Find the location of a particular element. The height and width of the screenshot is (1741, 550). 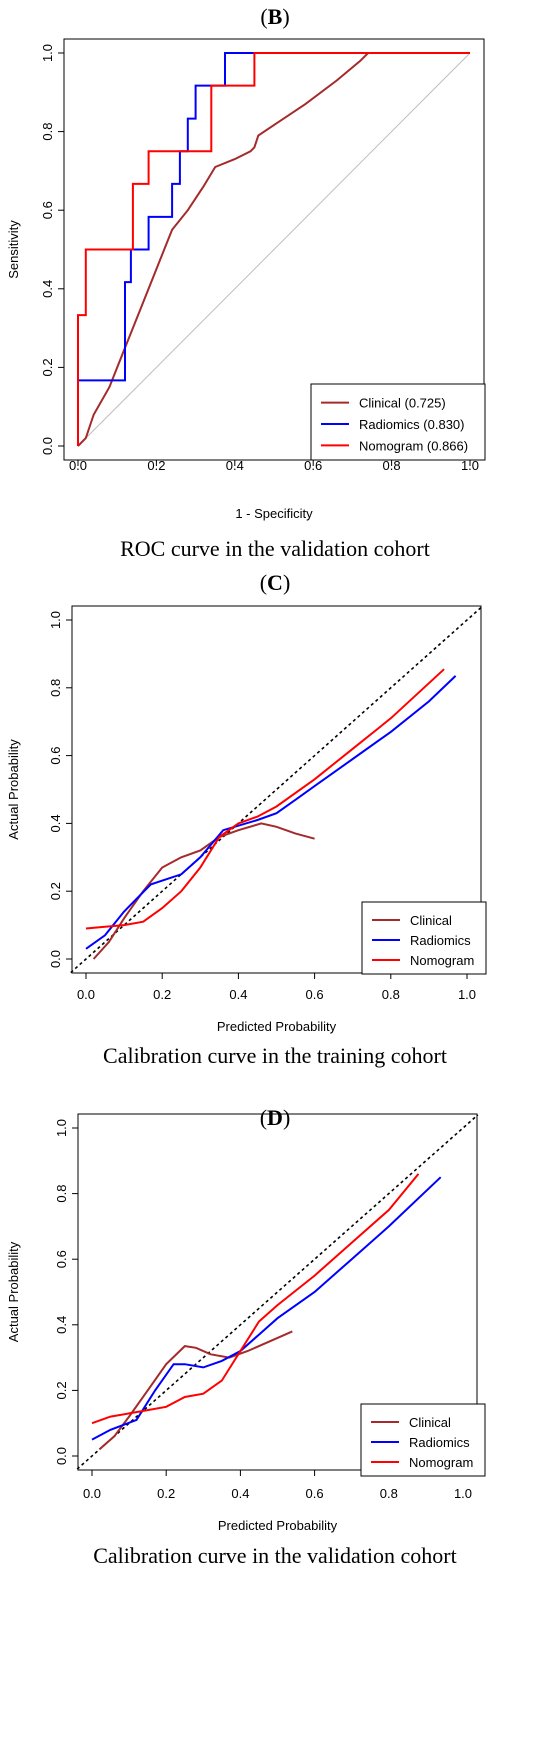

panel-letter: D is located at coordinates (275, 1117).